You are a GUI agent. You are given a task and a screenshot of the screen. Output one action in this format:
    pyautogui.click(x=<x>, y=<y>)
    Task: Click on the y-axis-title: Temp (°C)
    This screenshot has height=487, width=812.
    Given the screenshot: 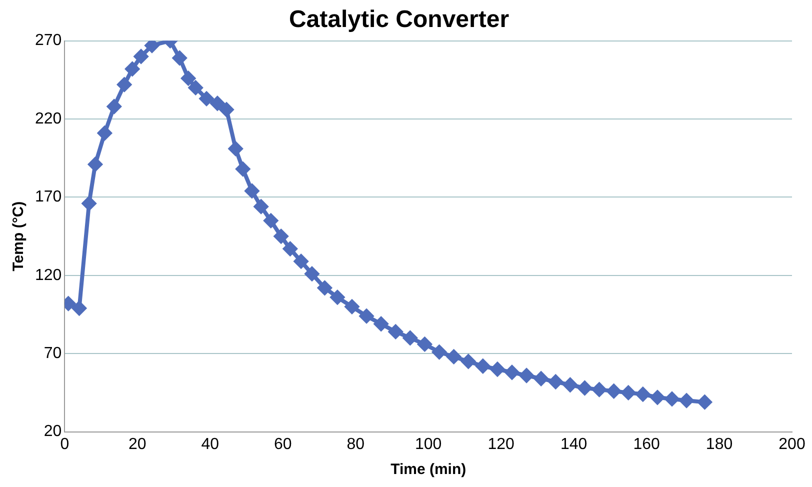 What is the action you would take?
    pyautogui.click(x=19, y=236)
    